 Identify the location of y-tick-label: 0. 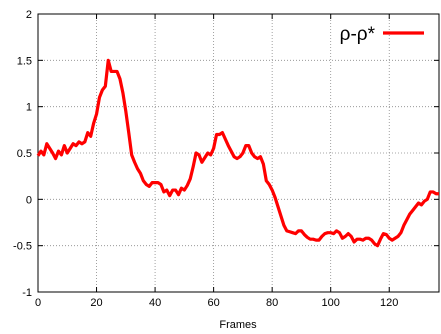
(29, 200).